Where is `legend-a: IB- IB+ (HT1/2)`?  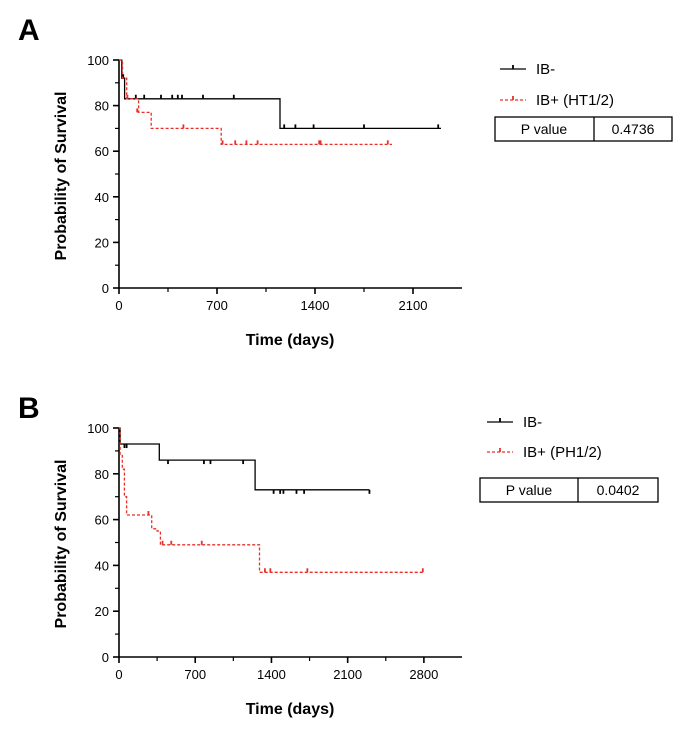 legend-a: IB- IB+ (HT1/2) is located at coordinates (557, 85).